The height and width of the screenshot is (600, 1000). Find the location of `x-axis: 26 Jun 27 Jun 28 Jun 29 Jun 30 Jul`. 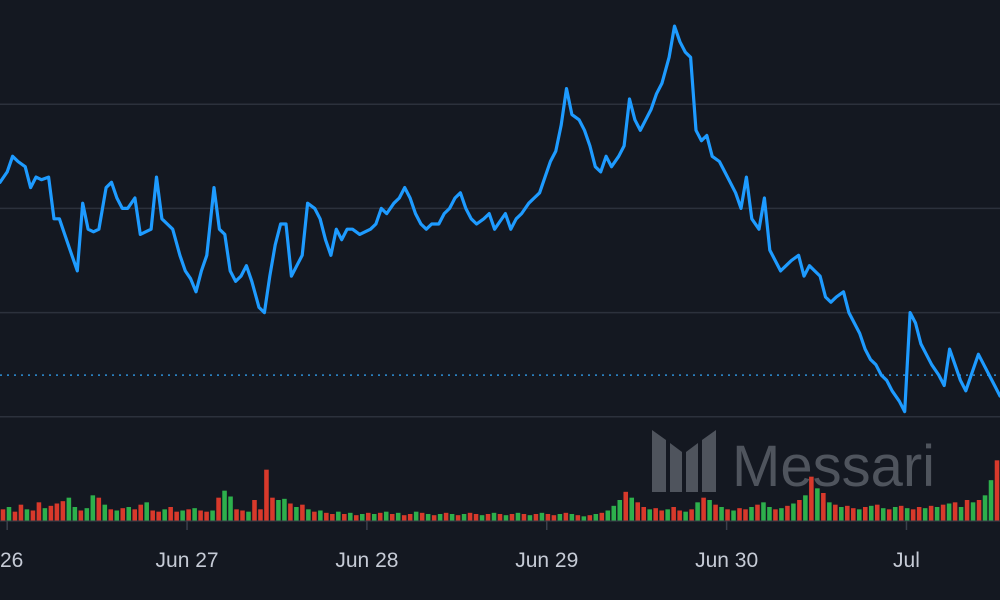

x-axis: 26 Jun 27 Jun 28 Jun 29 Jun 30 Jul is located at coordinates (460, 546).